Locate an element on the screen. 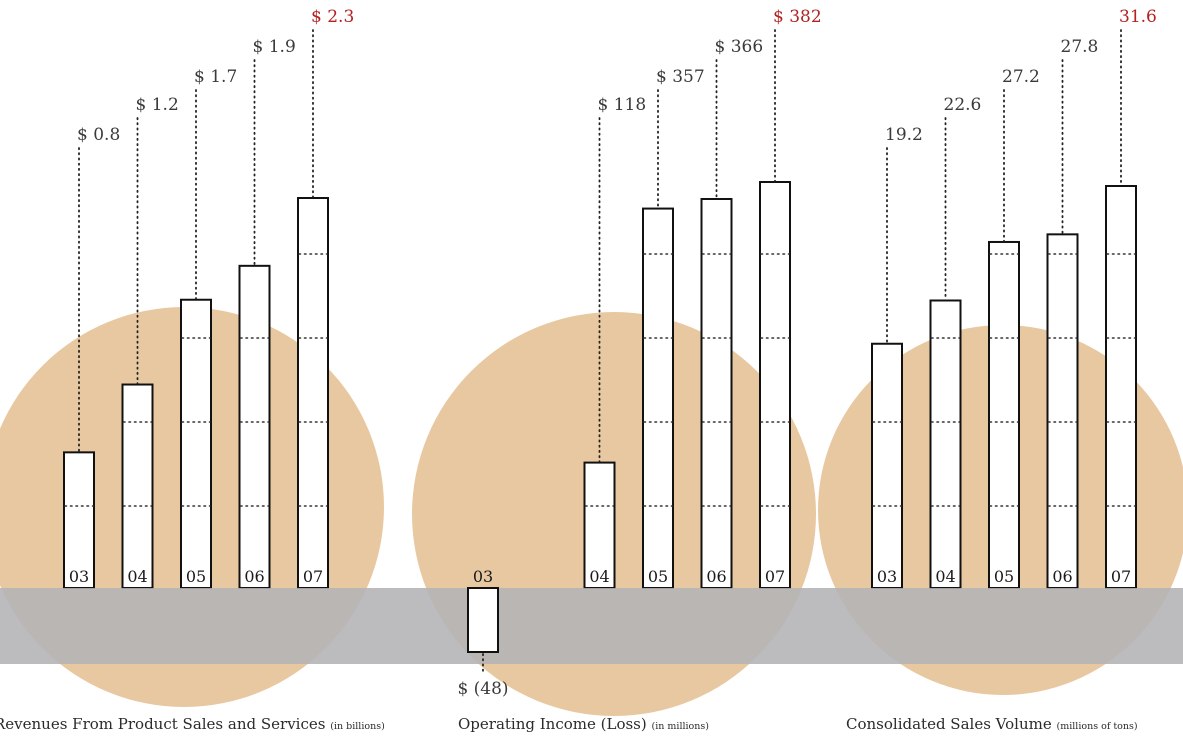 This screenshot has width=1183, height=739. chart-3-category-label-03: 03 is located at coordinates (887, 576).